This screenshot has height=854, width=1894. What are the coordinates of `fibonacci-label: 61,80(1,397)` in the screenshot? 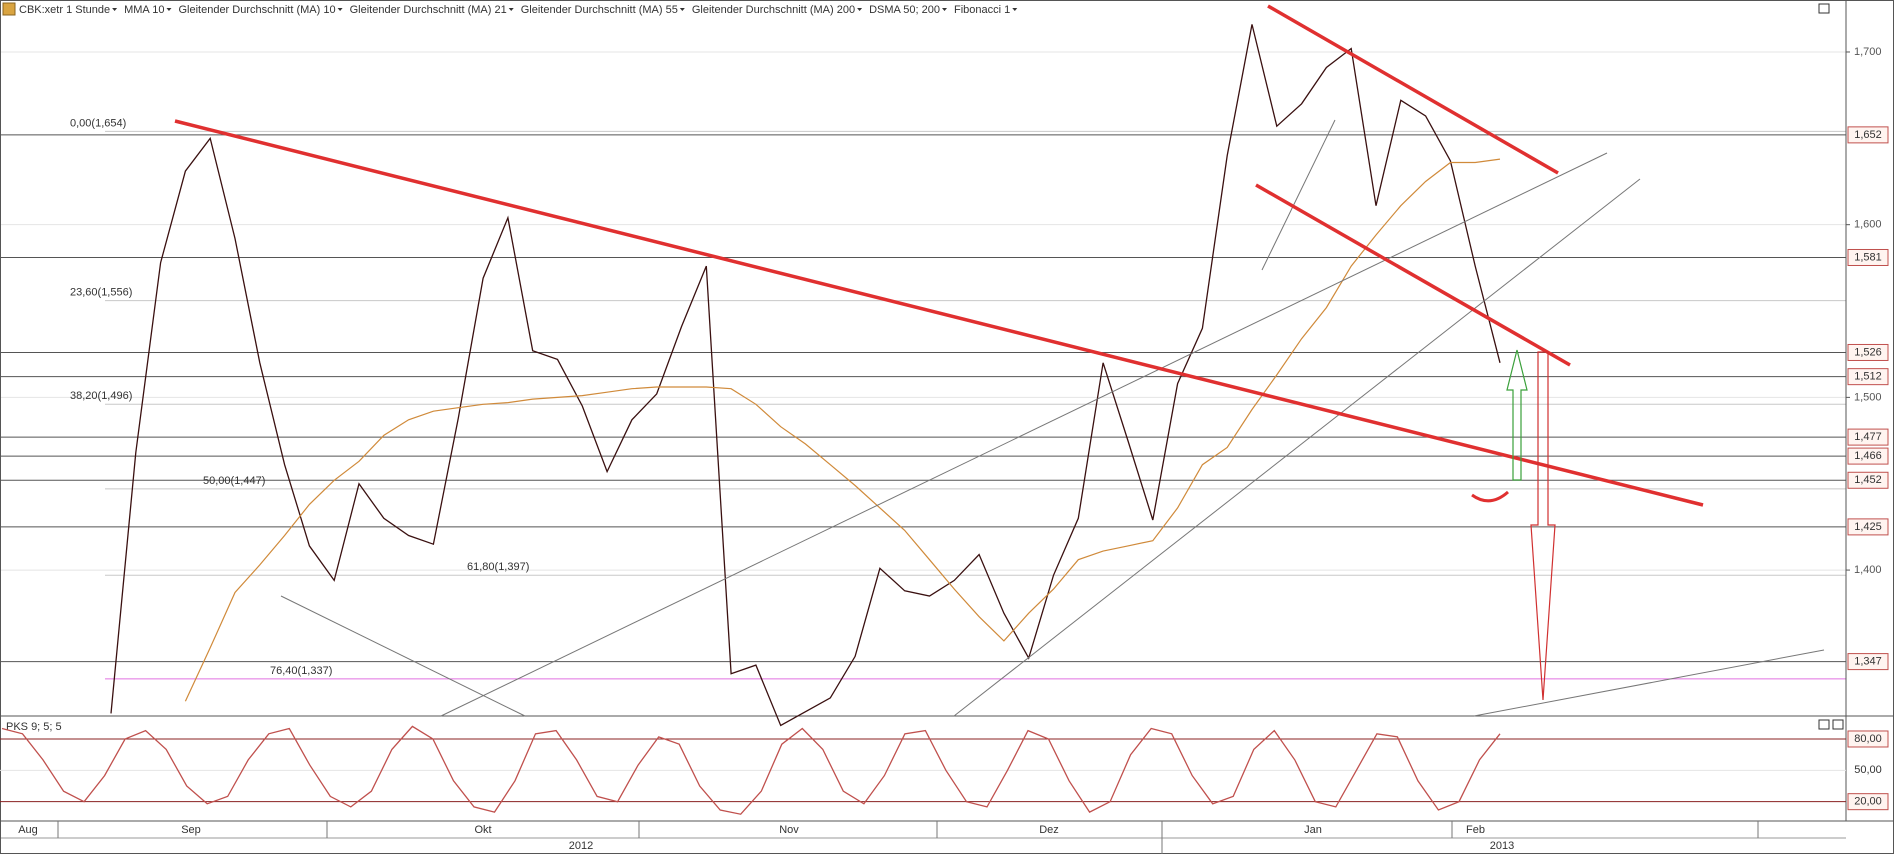 It's located at (498, 567).